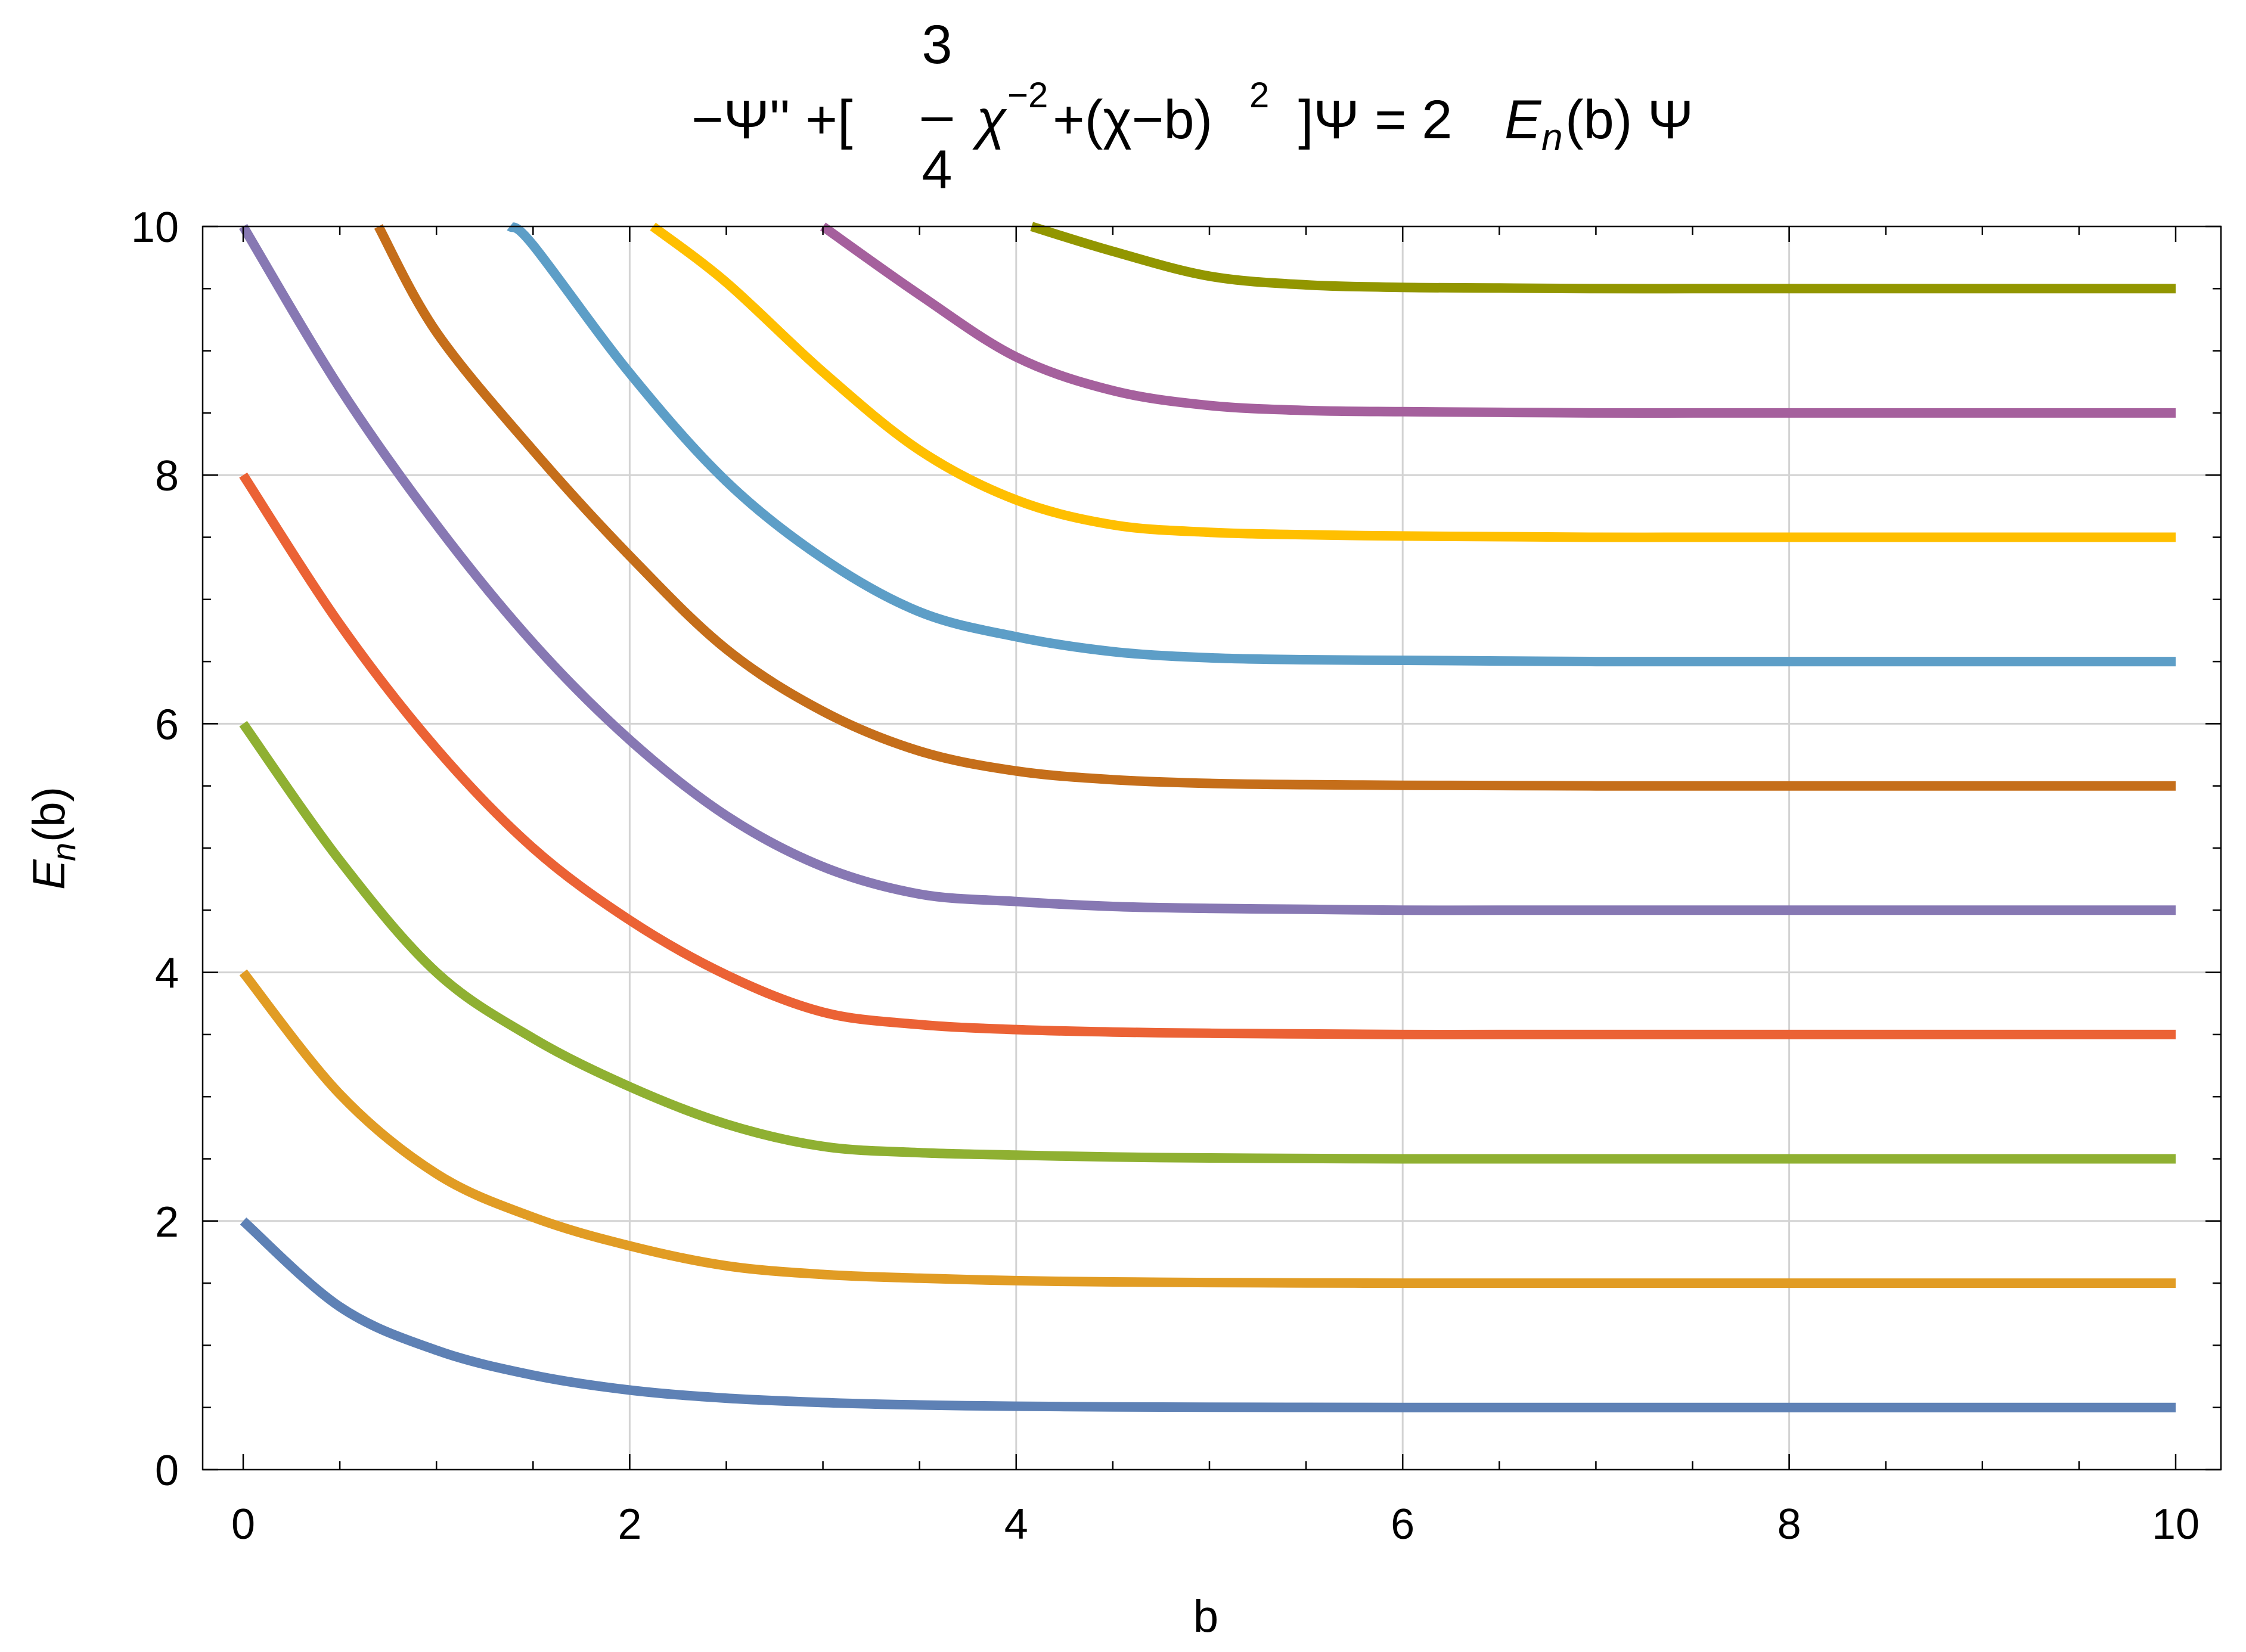 The width and height of the screenshot is (2246, 1652). I want to click on title-sub-n: n, so click(1552, 137).